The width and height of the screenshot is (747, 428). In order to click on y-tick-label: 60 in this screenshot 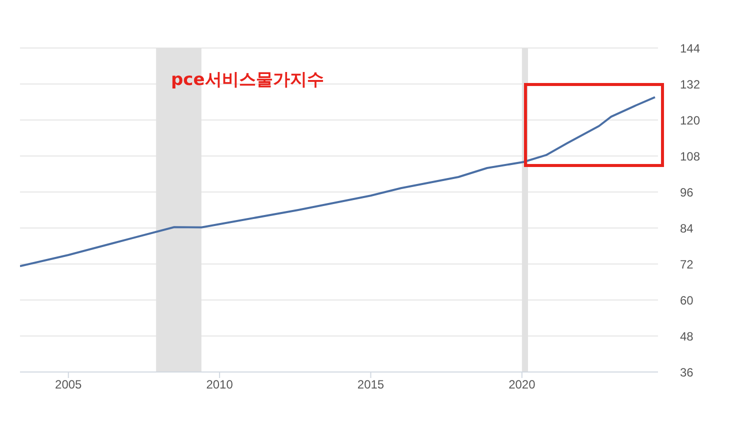, I will do `click(687, 300)`.